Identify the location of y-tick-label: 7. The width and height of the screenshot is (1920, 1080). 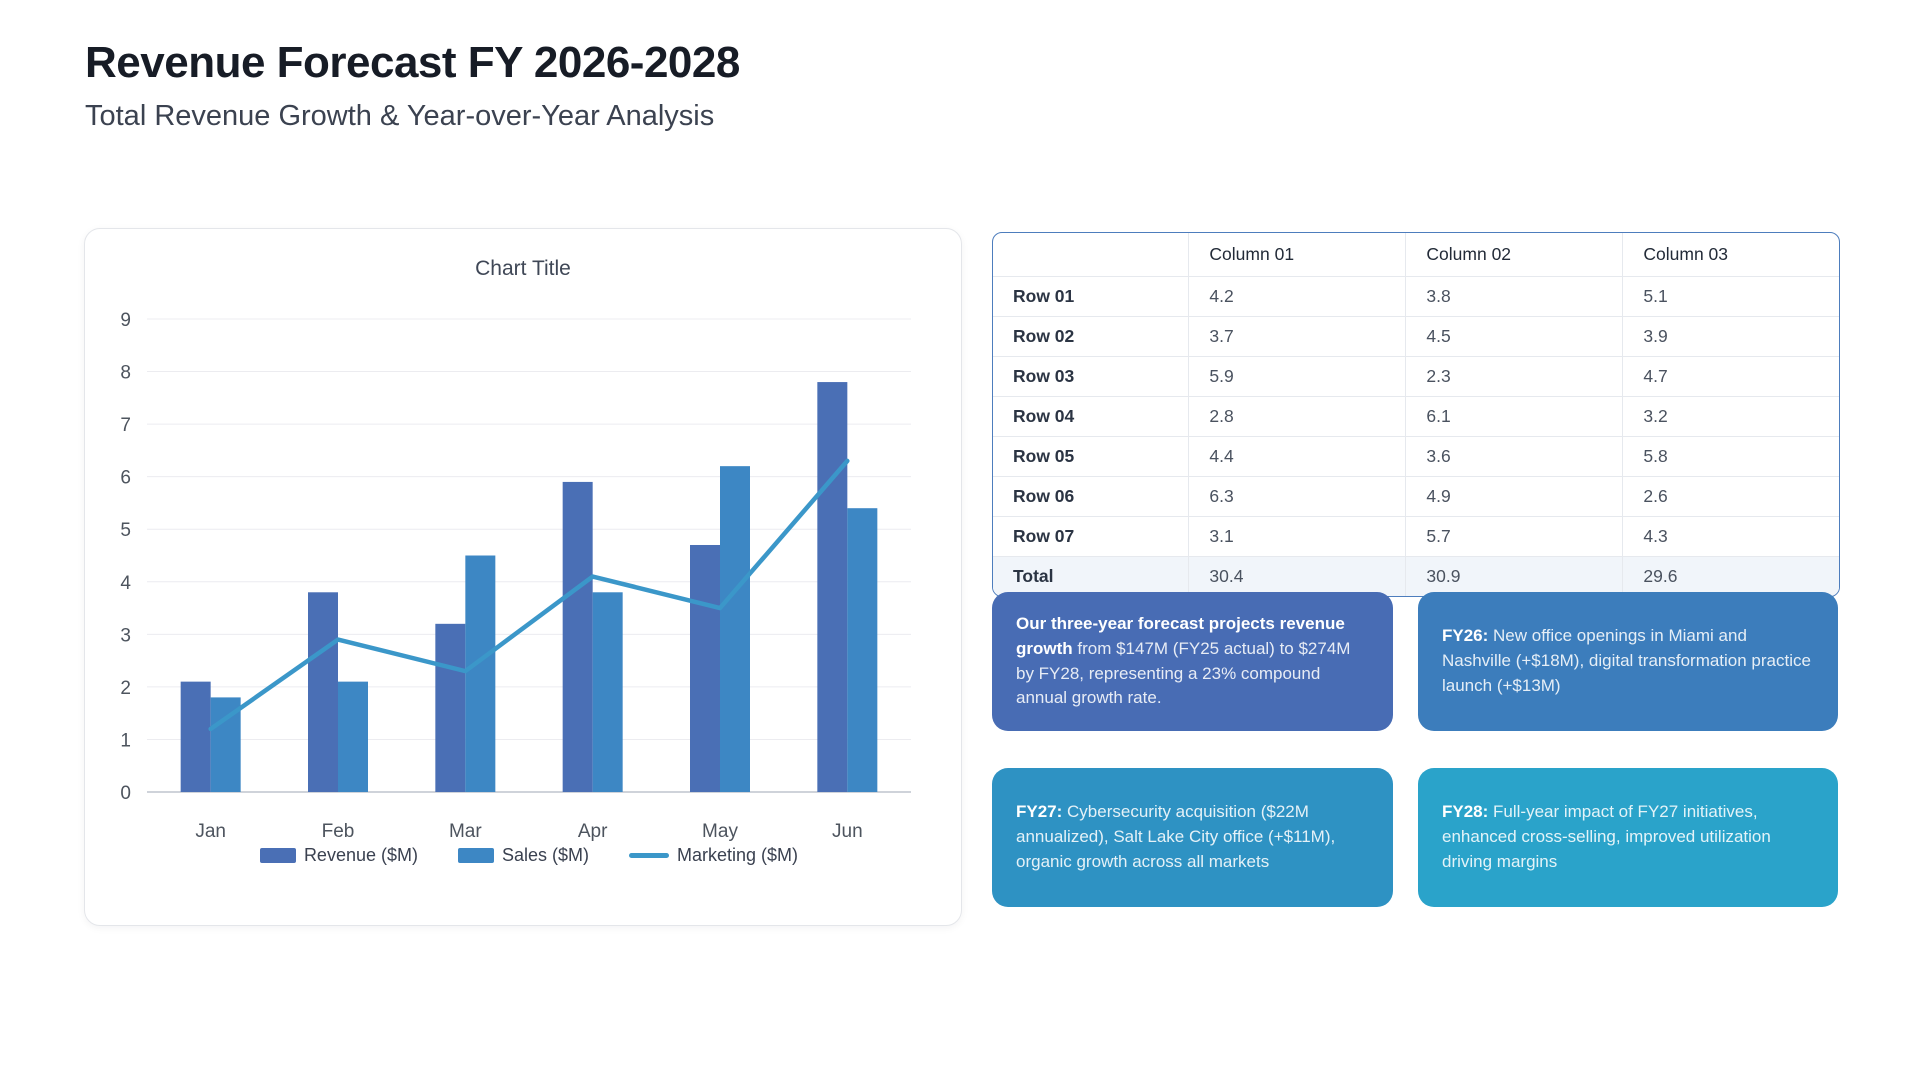
(125, 425).